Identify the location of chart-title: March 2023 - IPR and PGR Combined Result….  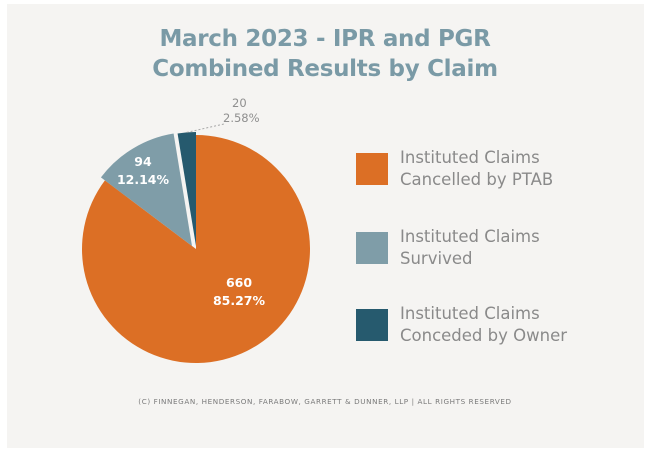
(325, 54).